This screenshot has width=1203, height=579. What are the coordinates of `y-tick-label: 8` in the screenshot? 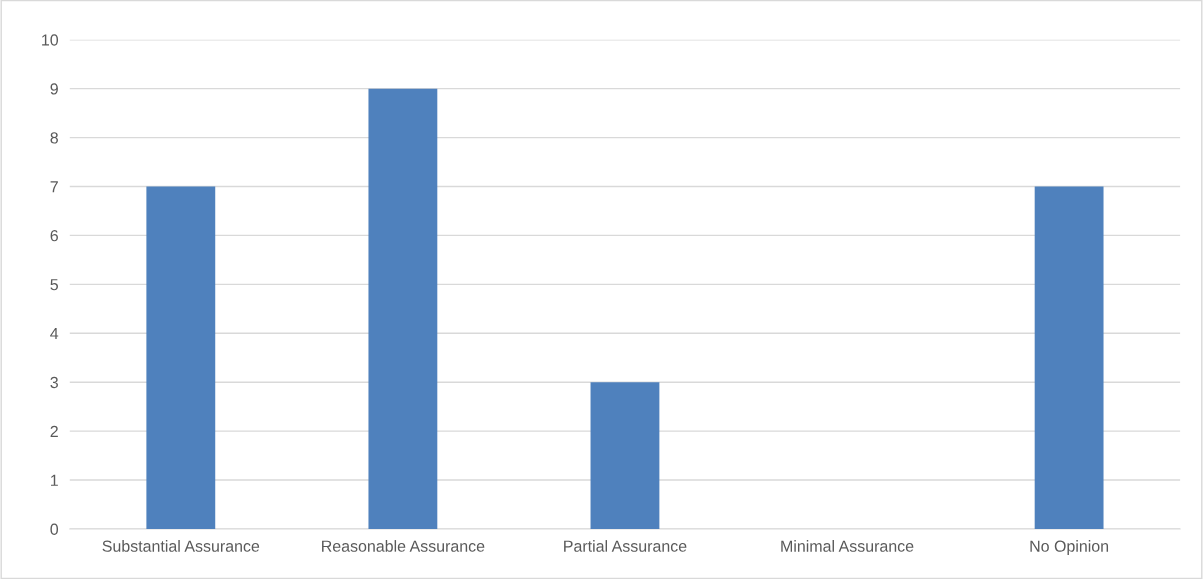 It's located at (54, 138).